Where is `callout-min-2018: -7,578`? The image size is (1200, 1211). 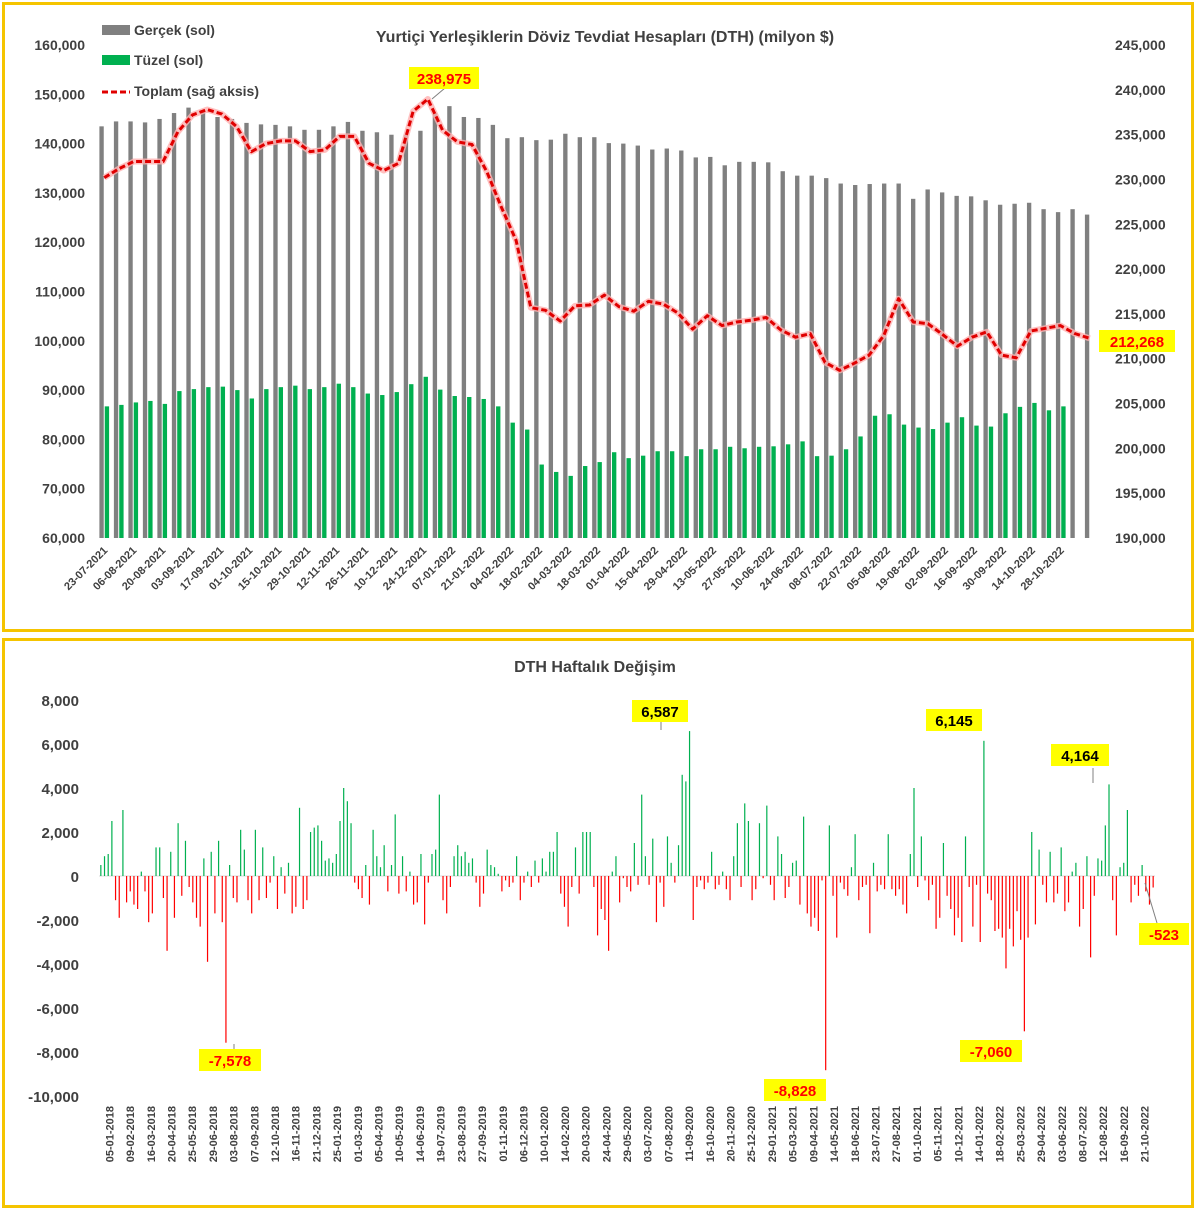
callout-min-2018: -7,578 is located at coordinates (230, 1057).